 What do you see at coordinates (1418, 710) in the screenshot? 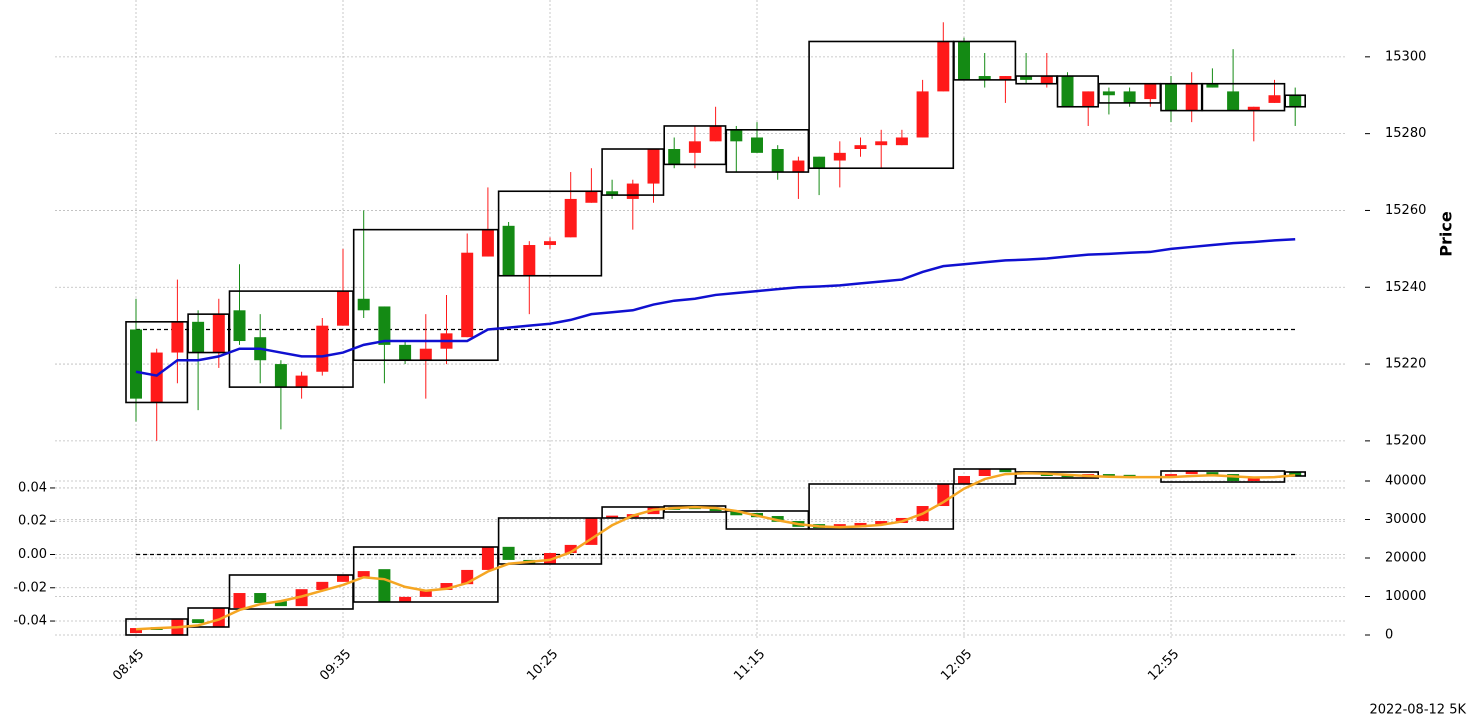
I see `footer: 2022-08-12 5K` at bounding box center [1418, 710].